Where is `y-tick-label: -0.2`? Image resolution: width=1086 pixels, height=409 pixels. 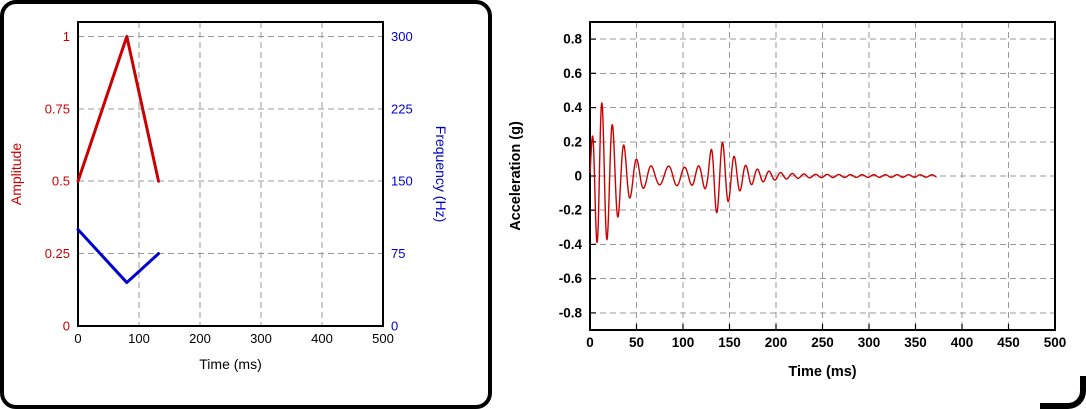
y-tick-label: -0.2 is located at coordinates (570, 210).